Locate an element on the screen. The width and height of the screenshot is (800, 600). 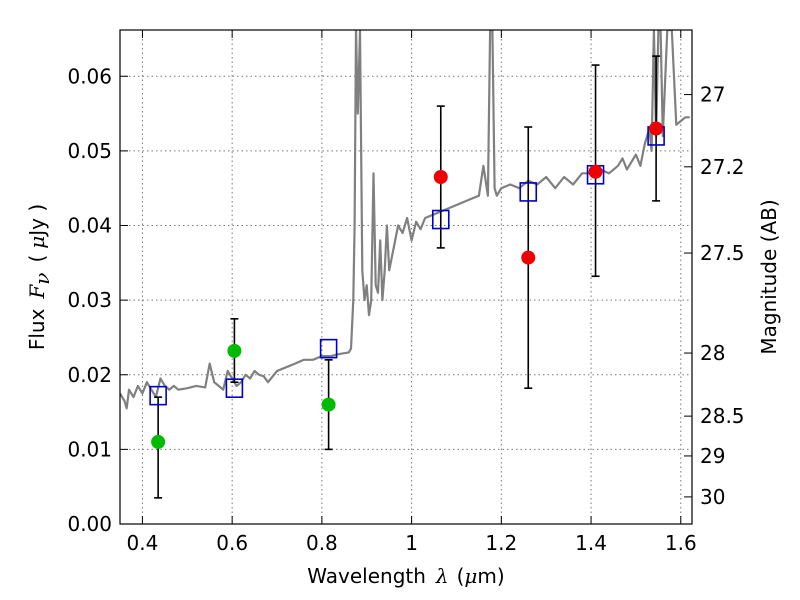
x-tick-label: 0.4 is located at coordinates (143, 543).